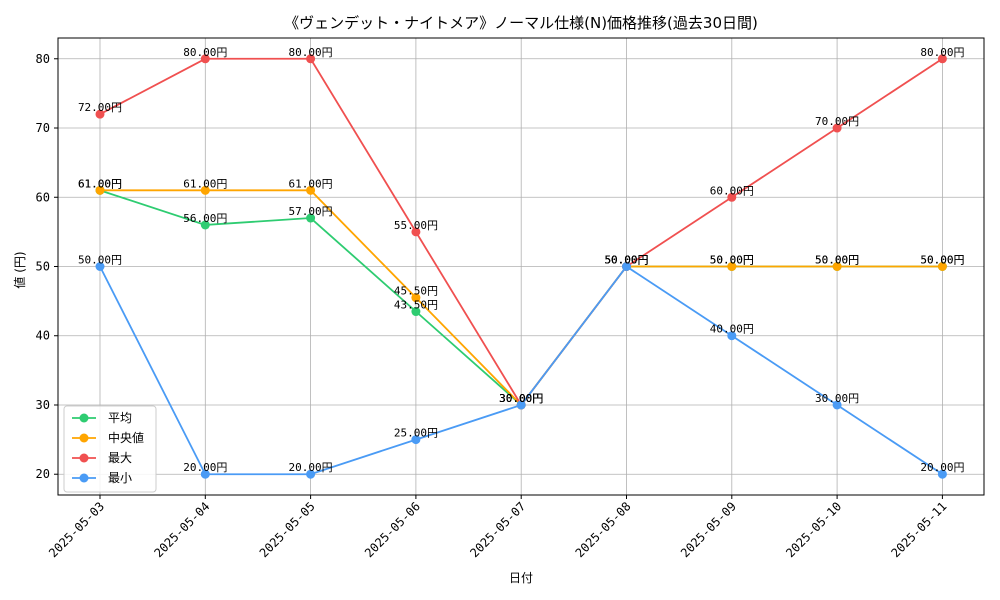 Image resolution: width=1000 pixels, height=600 pixels. I want to click on y-tick-label: 20, so click(43, 474).